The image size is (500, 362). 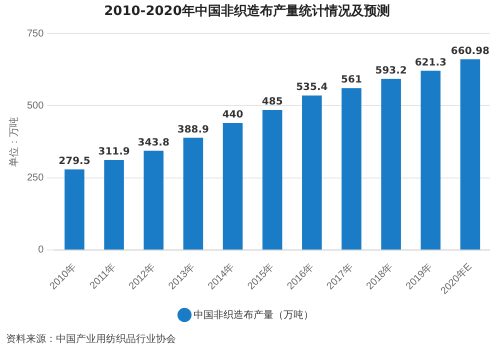 I want to click on y-tick-label: 500, so click(x=35, y=106).